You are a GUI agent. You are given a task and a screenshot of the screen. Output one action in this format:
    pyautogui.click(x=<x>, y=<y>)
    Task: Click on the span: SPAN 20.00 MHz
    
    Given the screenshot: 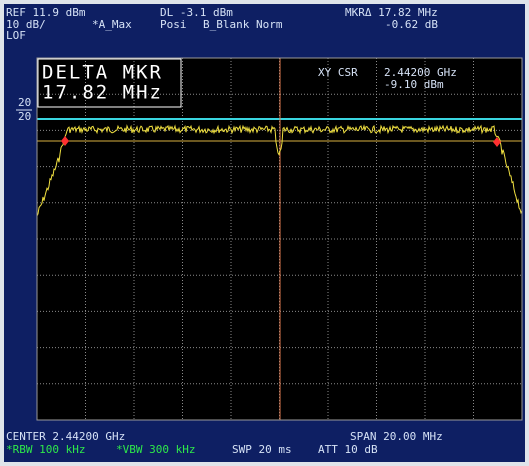 What is the action you would take?
    pyautogui.click(x=396, y=436)
    